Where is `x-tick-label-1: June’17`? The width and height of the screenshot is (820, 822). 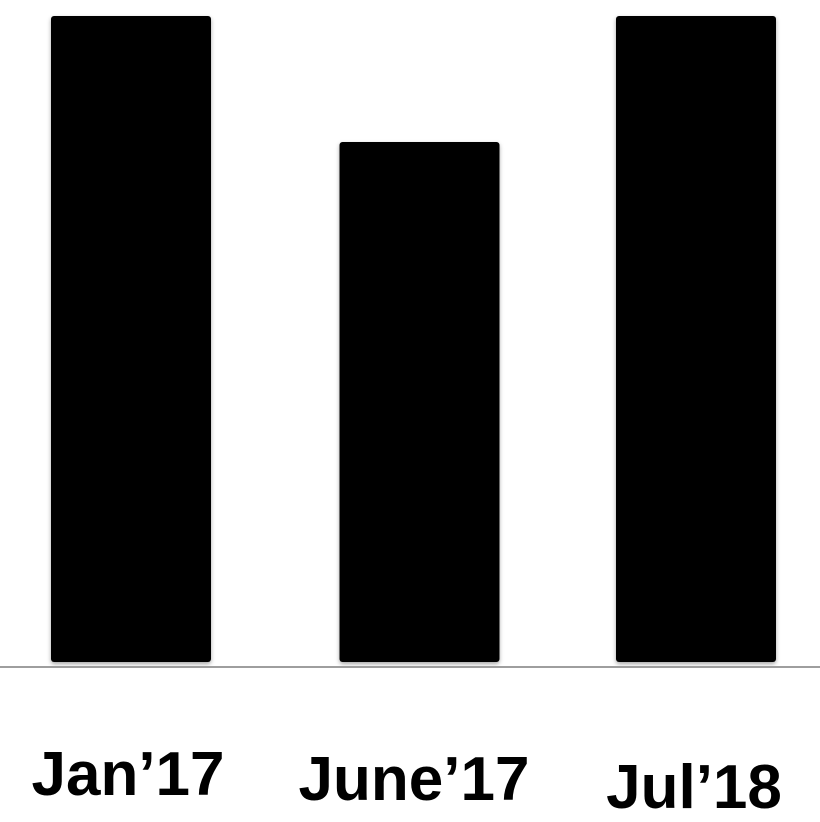
x-tick-label-1: June’17 is located at coordinates (414, 779).